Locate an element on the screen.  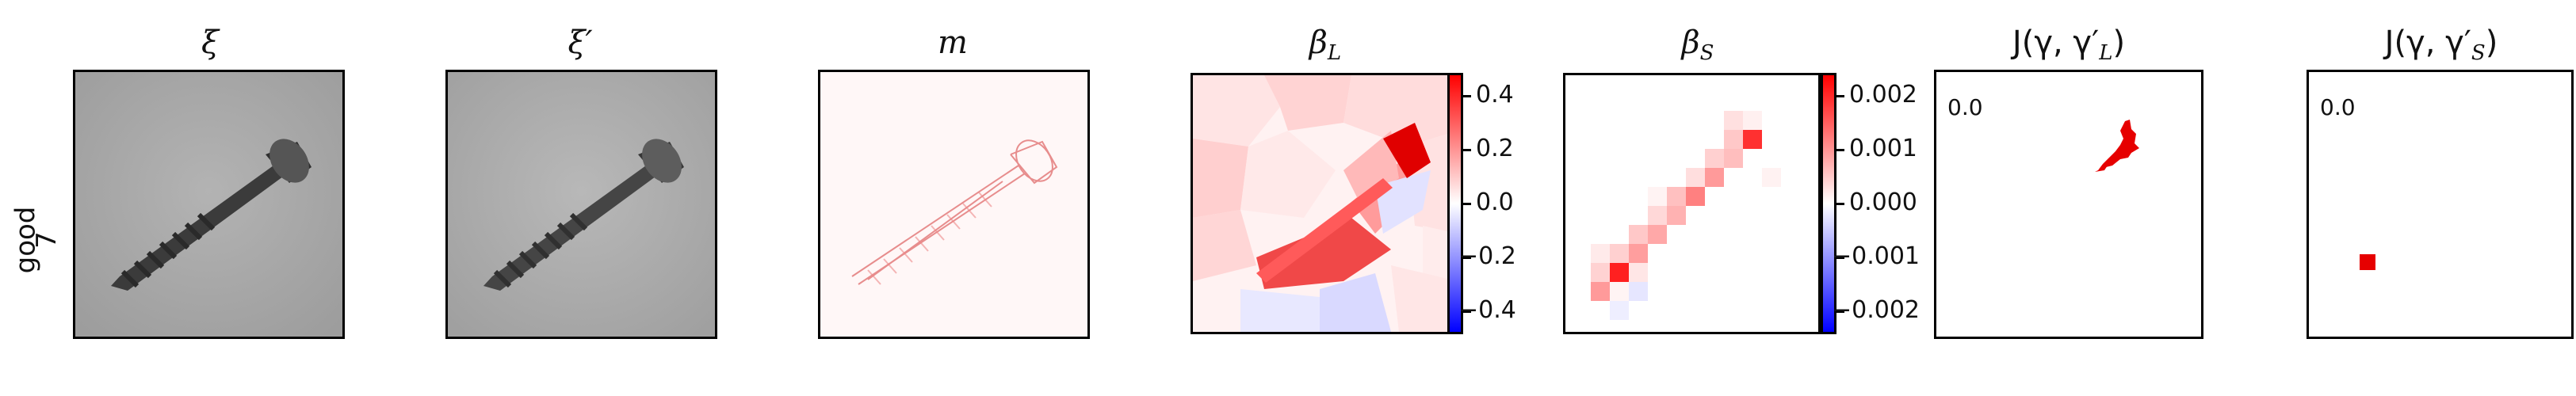
panel-image-j-l: 0.0 is located at coordinates (2068, 204).